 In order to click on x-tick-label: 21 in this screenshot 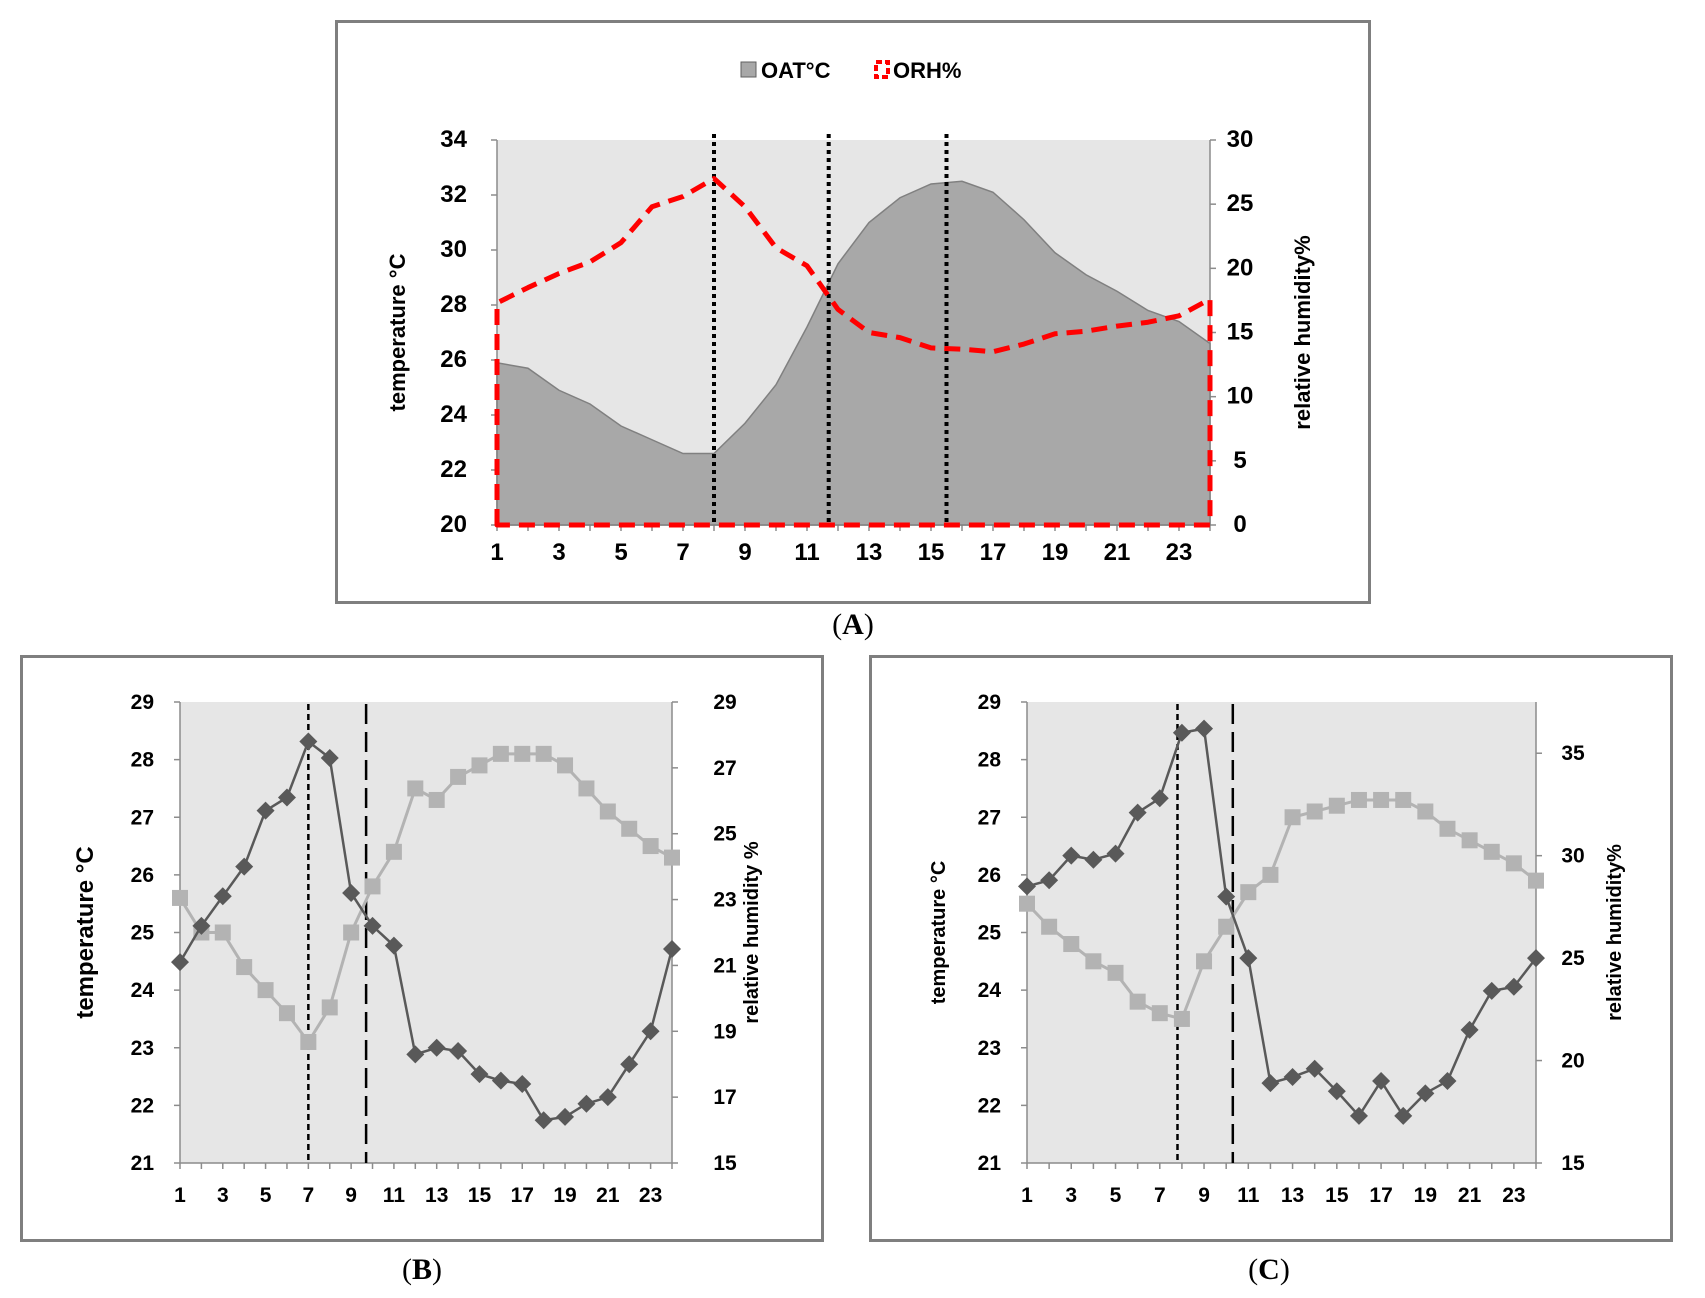, I will do `click(1470, 1195)`.